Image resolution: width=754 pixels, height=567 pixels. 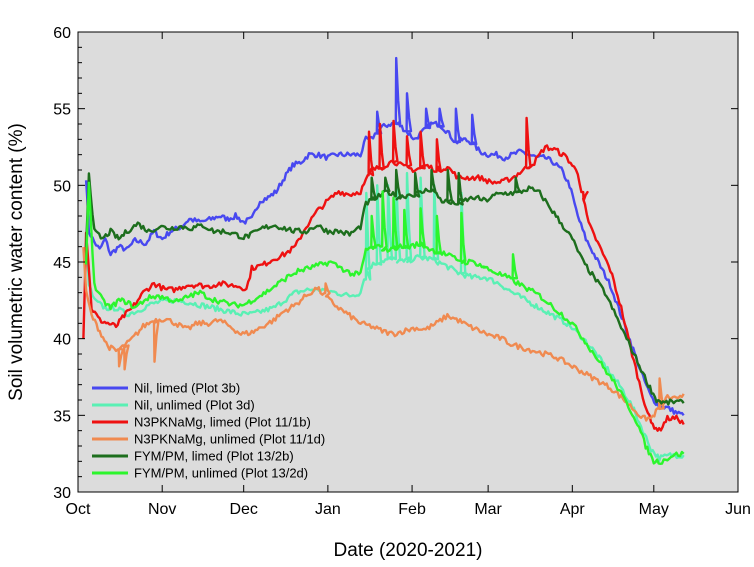 What do you see at coordinates (222, 422) in the screenshot?
I see `legend-label-3: N3PKNaMg, limed (Plot 11/1b)` at bounding box center [222, 422].